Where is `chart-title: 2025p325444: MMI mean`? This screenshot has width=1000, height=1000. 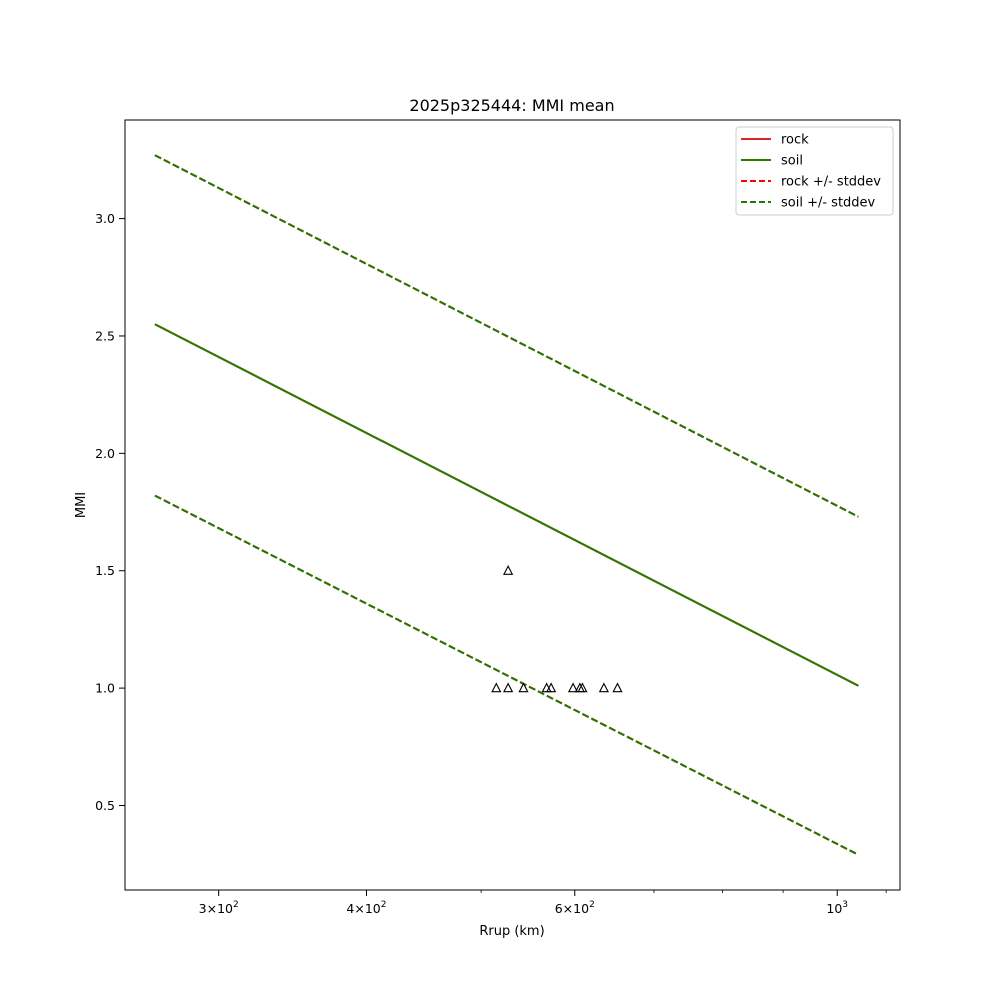 chart-title: 2025p325444: MMI mean is located at coordinates (511, 105).